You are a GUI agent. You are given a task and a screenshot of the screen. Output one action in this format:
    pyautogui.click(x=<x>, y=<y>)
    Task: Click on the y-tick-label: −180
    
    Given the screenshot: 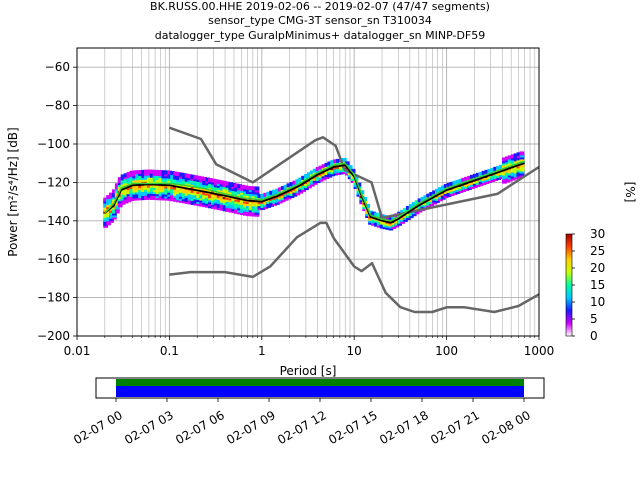 What is the action you would take?
    pyautogui.click(x=53, y=298)
    